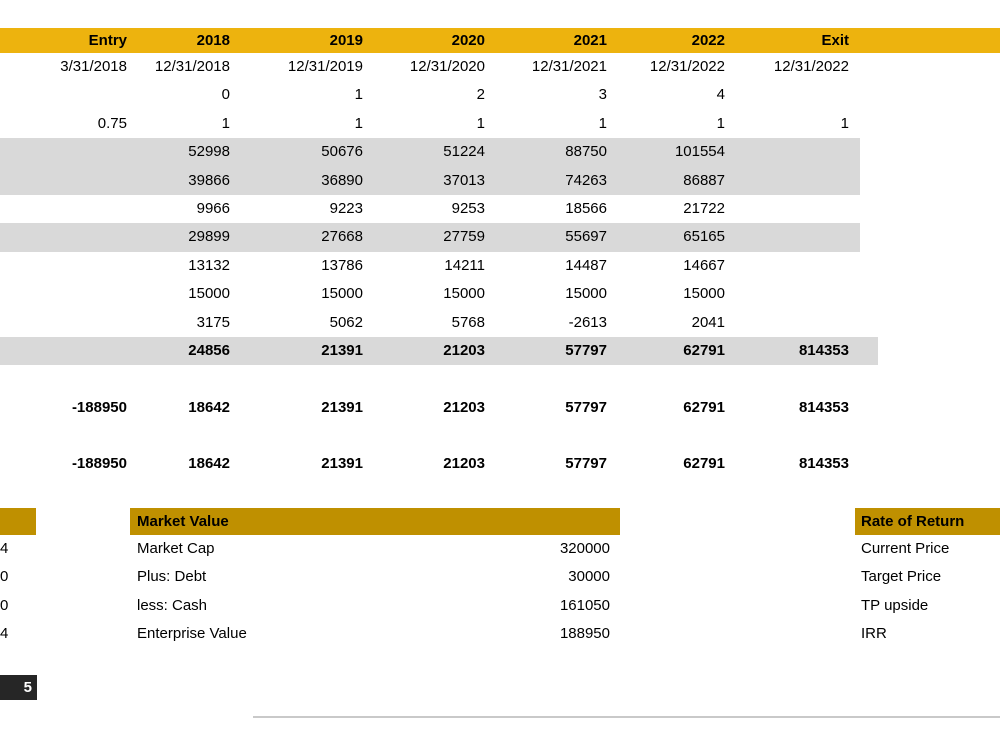  Describe the element at coordinates (587, 322) in the screenshot. I see `cell: -2613` at that location.